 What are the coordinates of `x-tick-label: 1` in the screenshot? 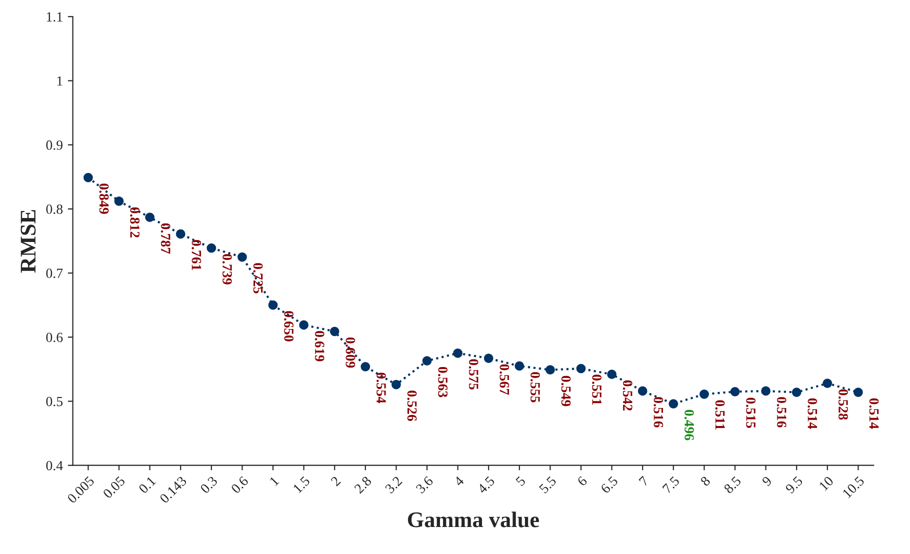 It's located at (274, 481).